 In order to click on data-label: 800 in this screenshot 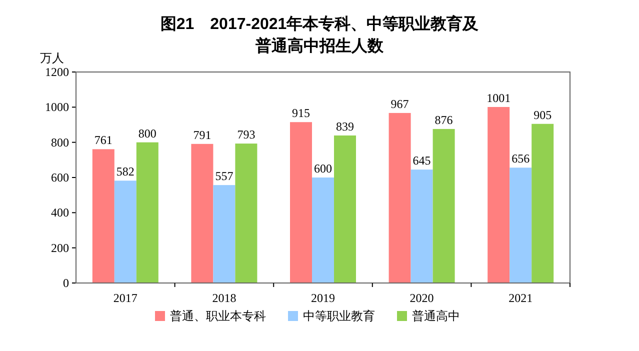, I will do `click(147, 133)`.